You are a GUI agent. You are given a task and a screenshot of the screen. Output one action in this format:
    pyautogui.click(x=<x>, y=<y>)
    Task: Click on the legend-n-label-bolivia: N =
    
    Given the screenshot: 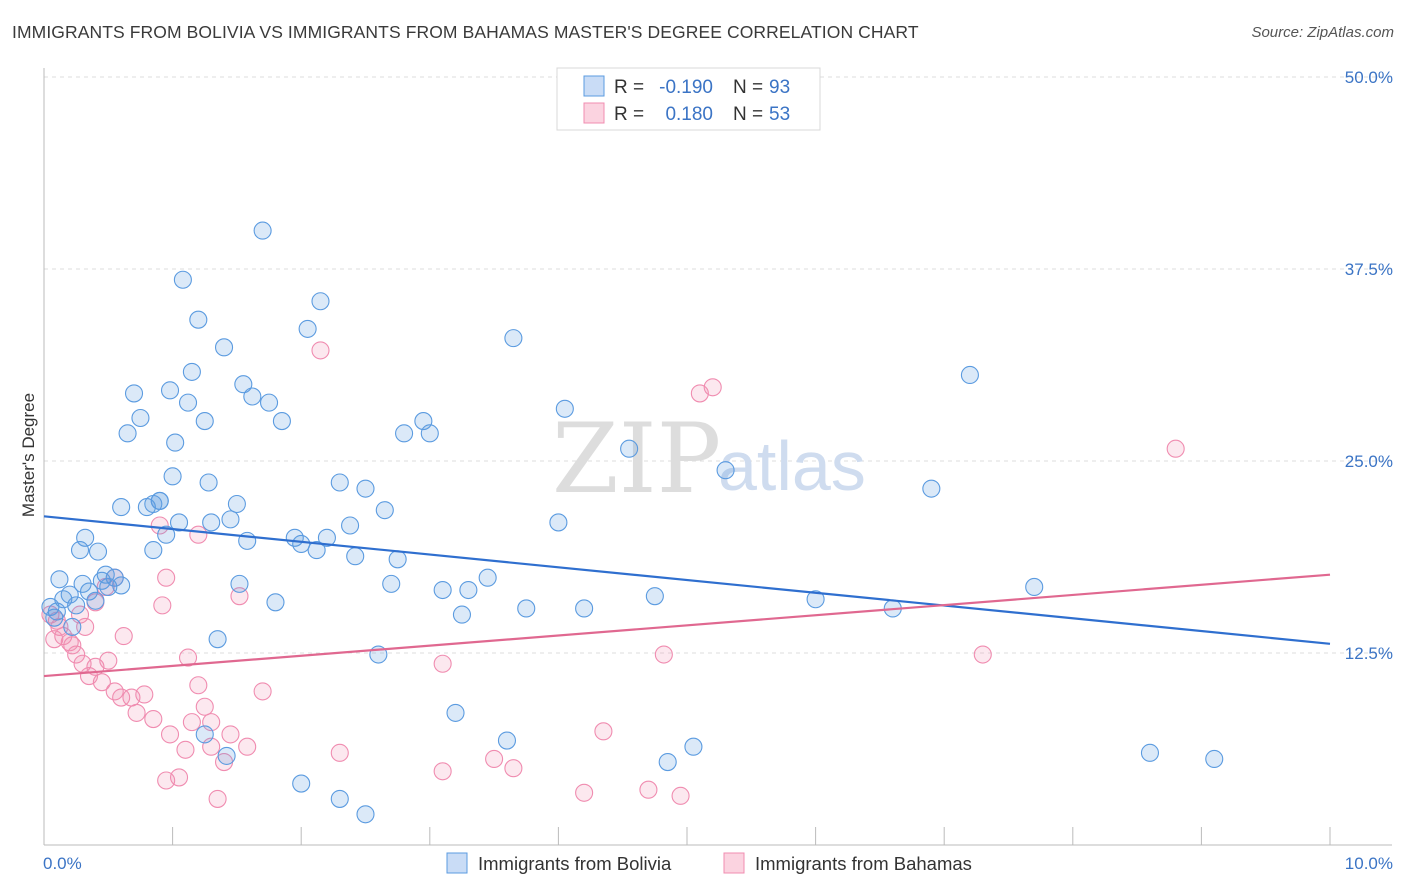 What is the action you would take?
    pyautogui.click(x=748, y=87)
    